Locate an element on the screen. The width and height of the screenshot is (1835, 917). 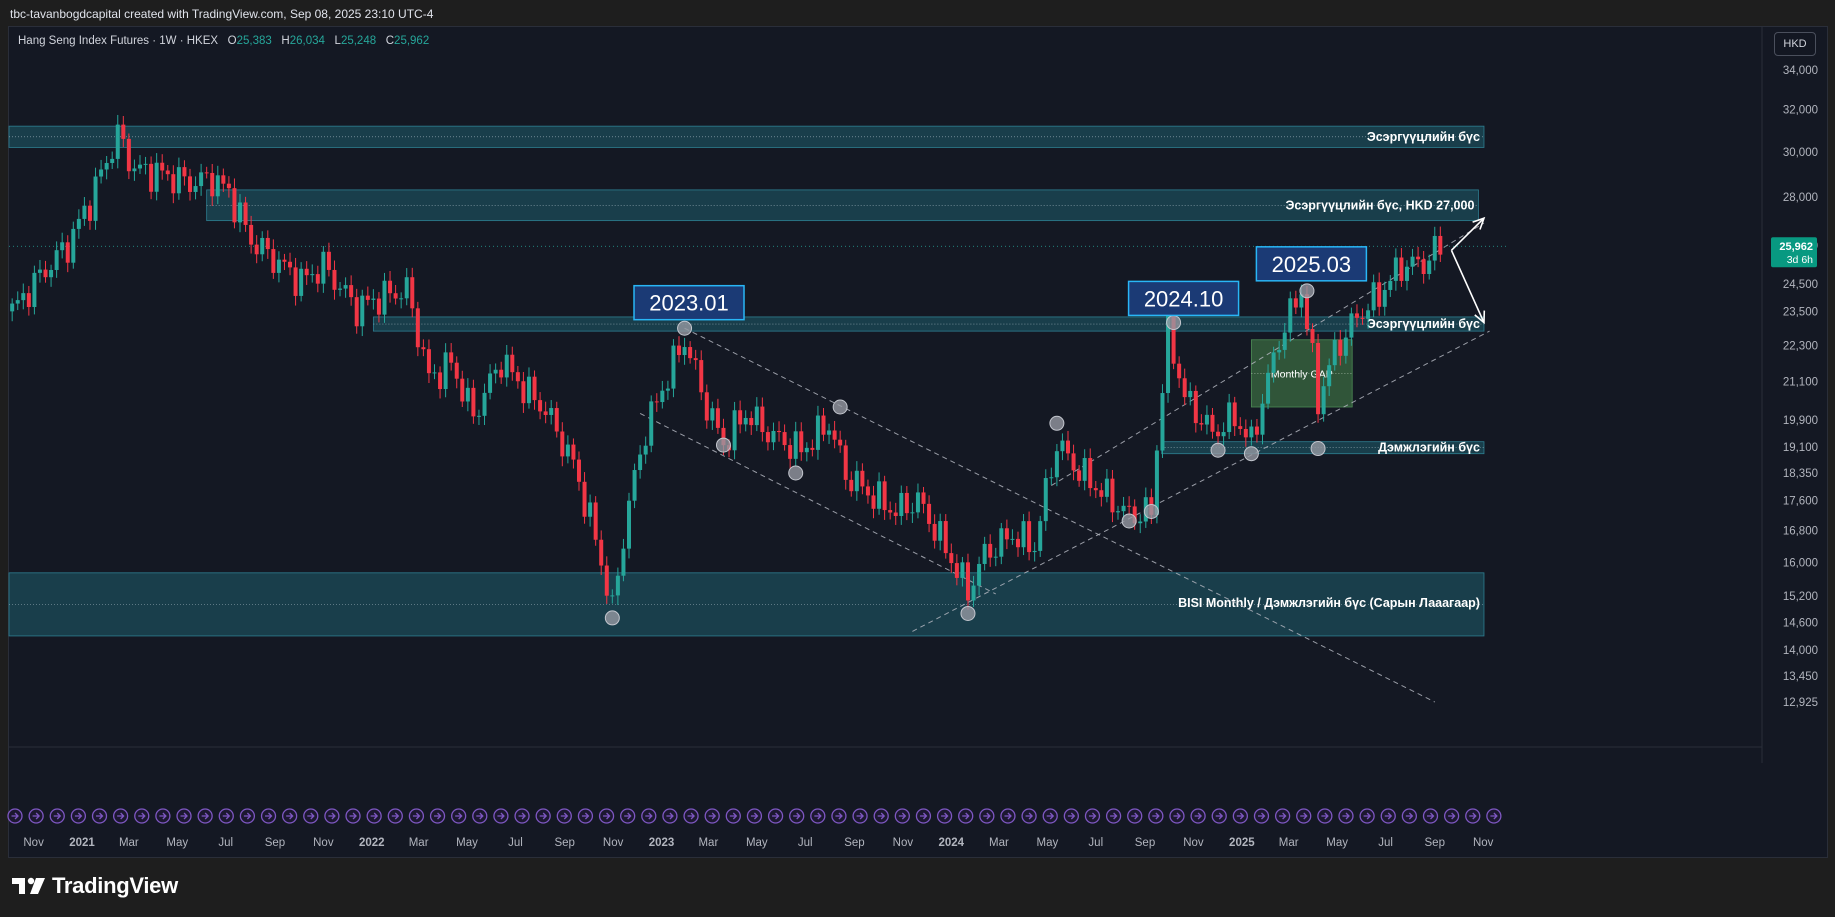
time-tick-label: 2022 is located at coordinates (372, 843).